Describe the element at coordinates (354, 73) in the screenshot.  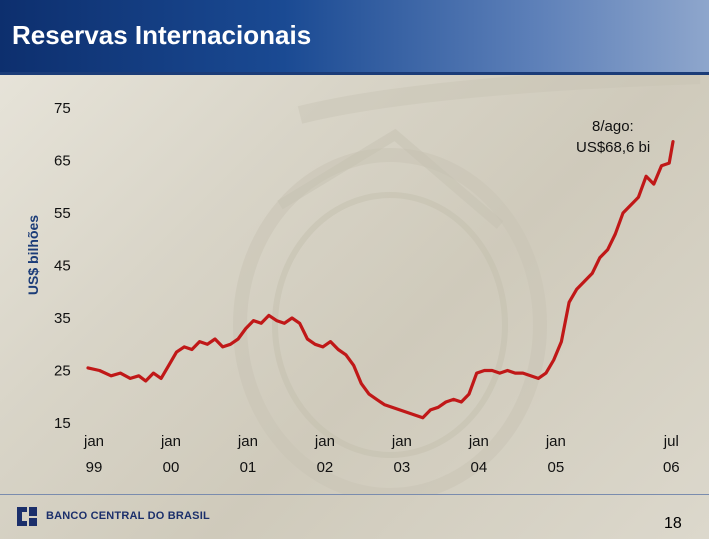
I see `header-divider` at that location.